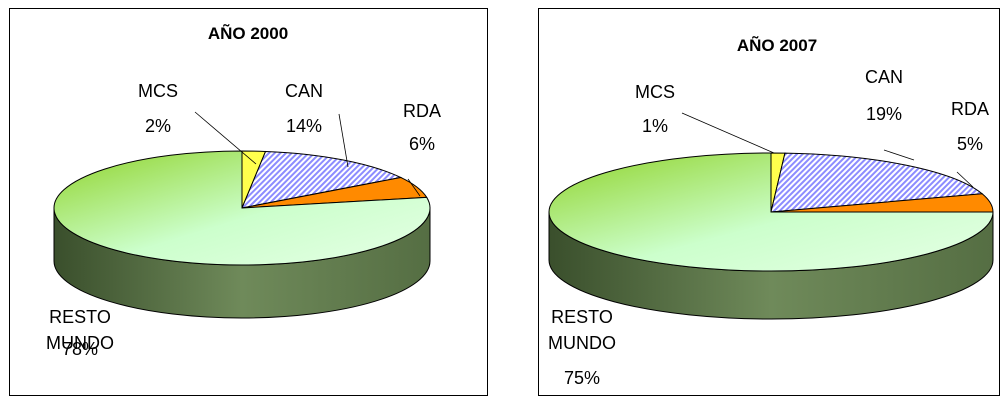 Image resolution: width=1000 pixels, height=397 pixels. I want to click on slice-percent-can: 19%, so click(884, 114).